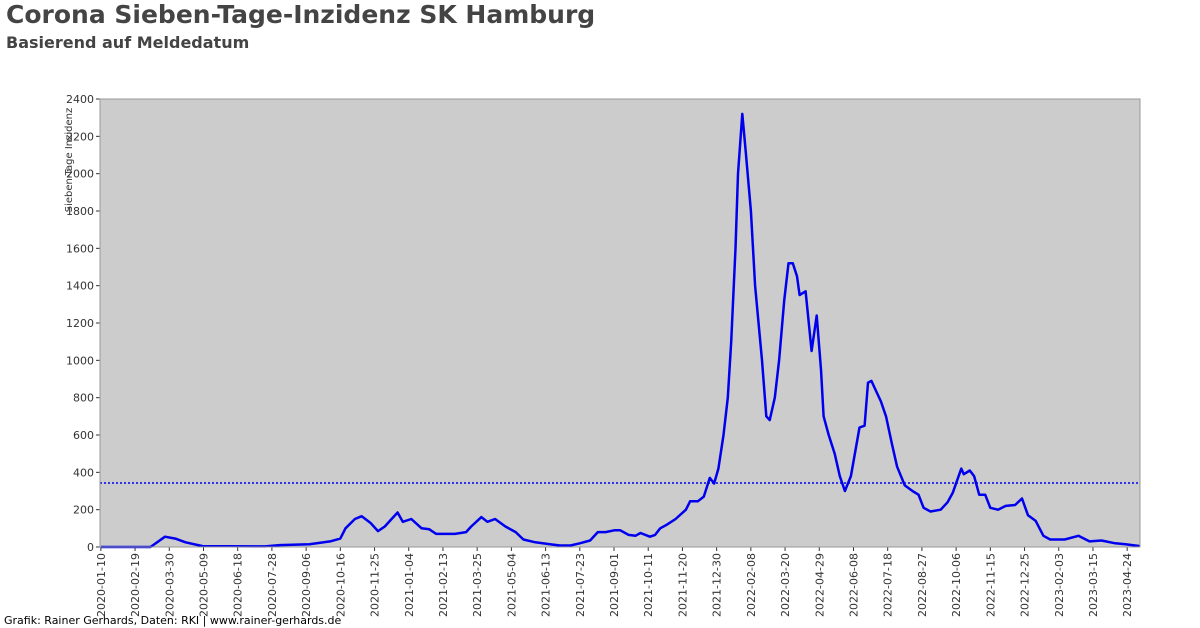 The width and height of the screenshot is (1200, 628). What do you see at coordinates (83, 510) in the screenshot?
I see `y-tick-label: 200` at bounding box center [83, 510].